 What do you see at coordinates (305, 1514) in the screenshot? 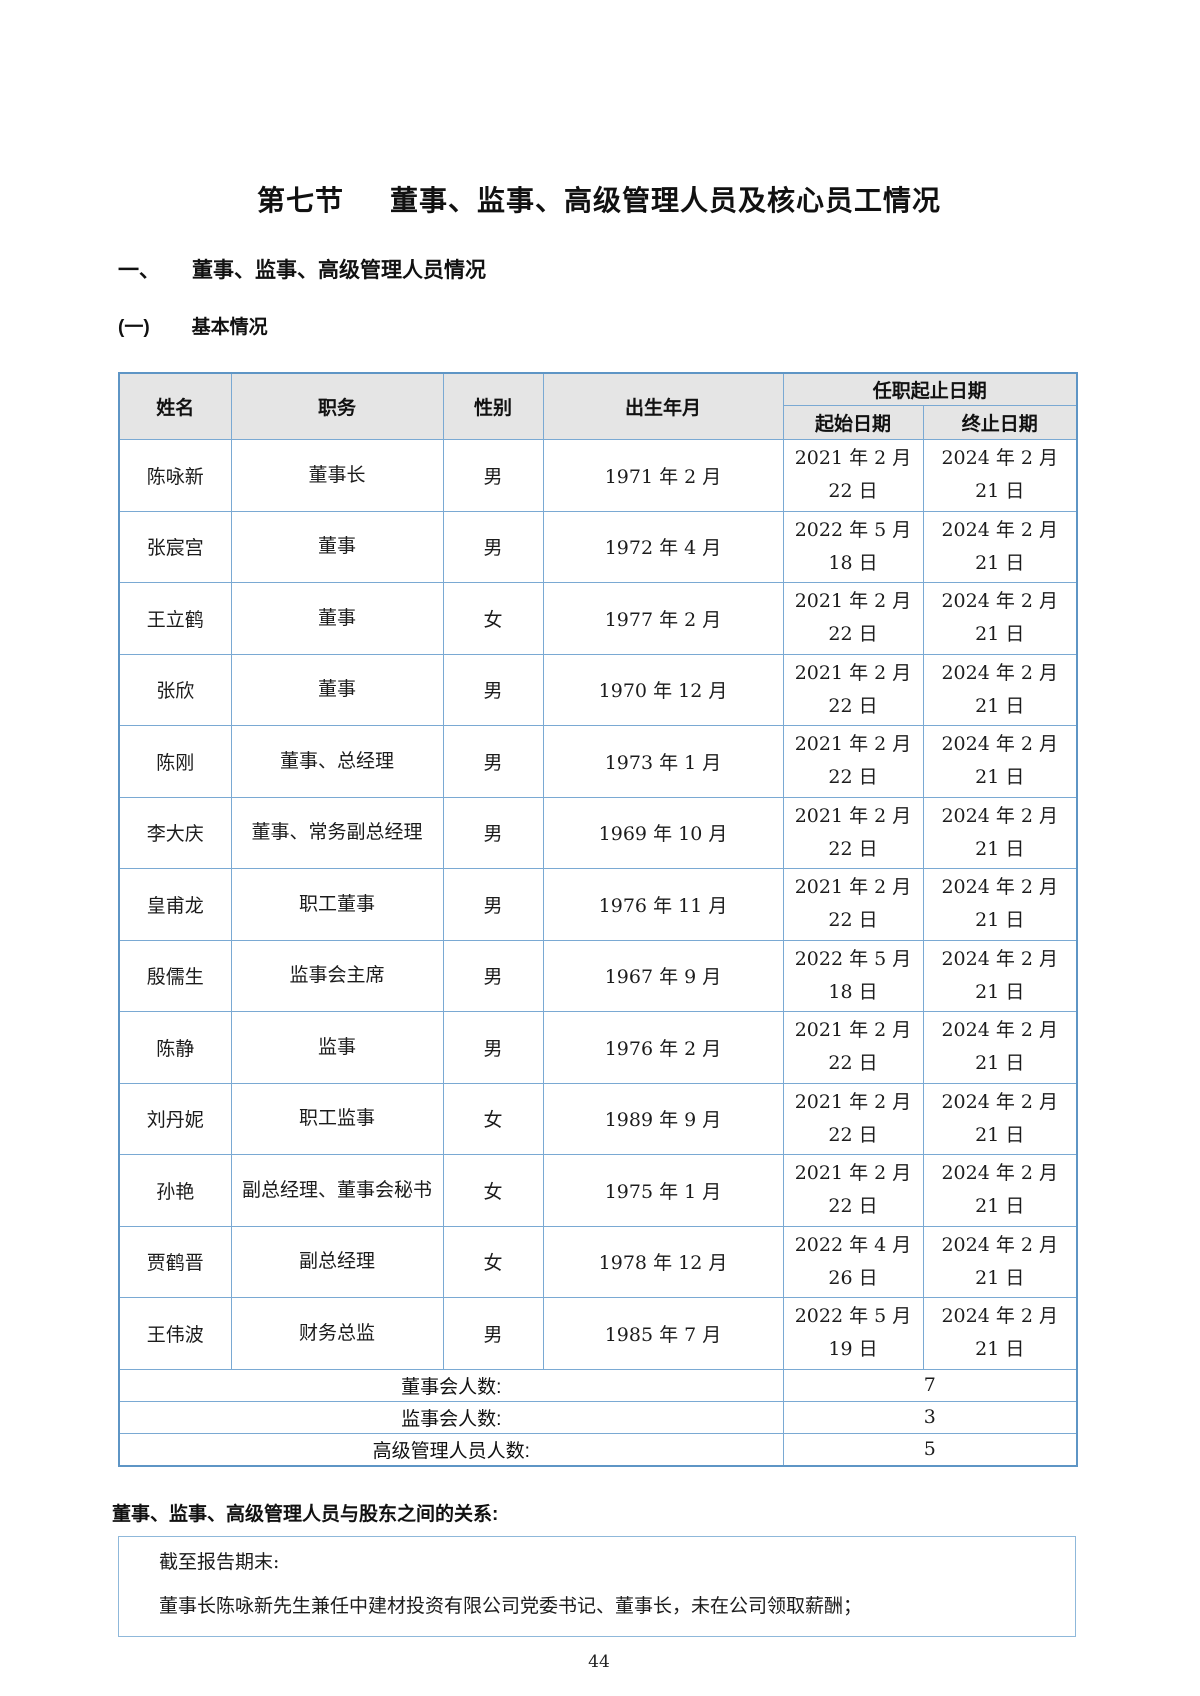
I see `relations-heading: 董事、监事、高级管理人员与股东之间的关系:` at bounding box center [305, 1514].